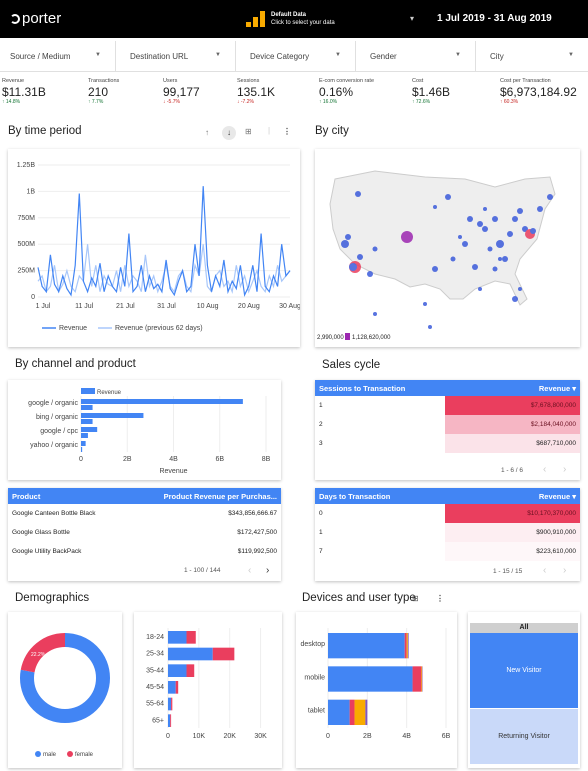 The image size is (588, 771). Describe the element at coordinates (458, 55) in the screenshot. I see `chevron-down-icon: ▼` at that location.